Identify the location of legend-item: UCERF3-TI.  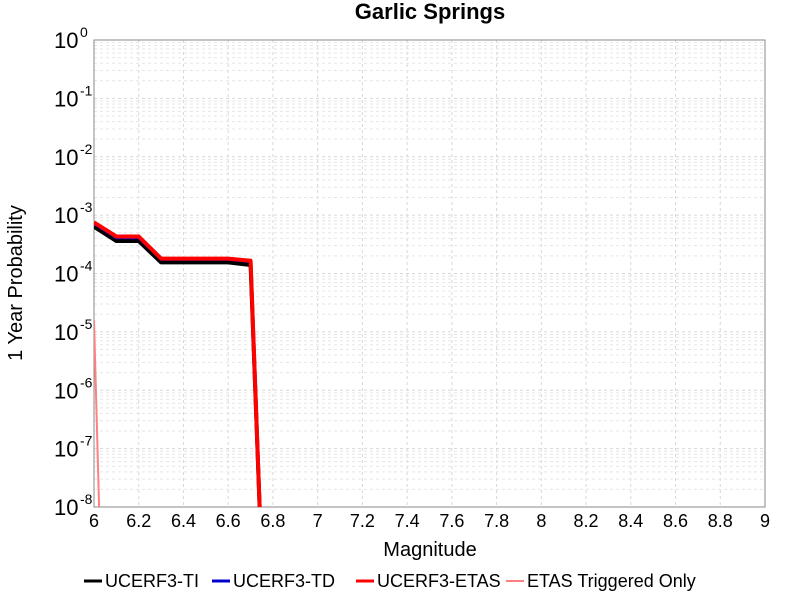
(141, 581).